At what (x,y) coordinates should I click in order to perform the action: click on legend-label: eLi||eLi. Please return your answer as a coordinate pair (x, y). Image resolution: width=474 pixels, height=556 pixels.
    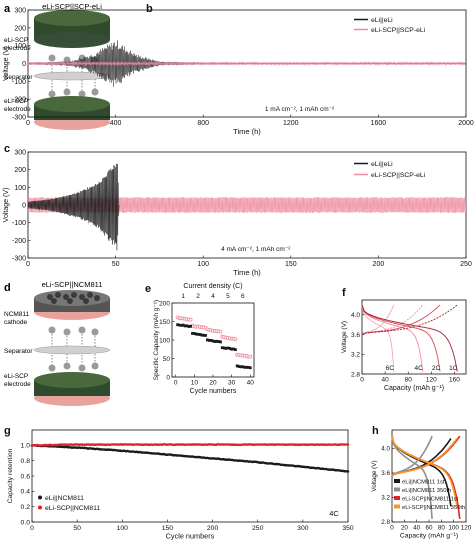
    Looking at the image, I should click on (382, 20).